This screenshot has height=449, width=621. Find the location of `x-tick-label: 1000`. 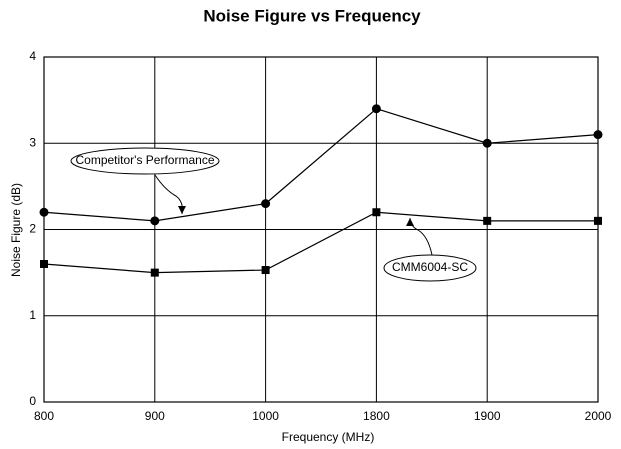

x-tick-label: 1000 is located at coordinates (265, 416).